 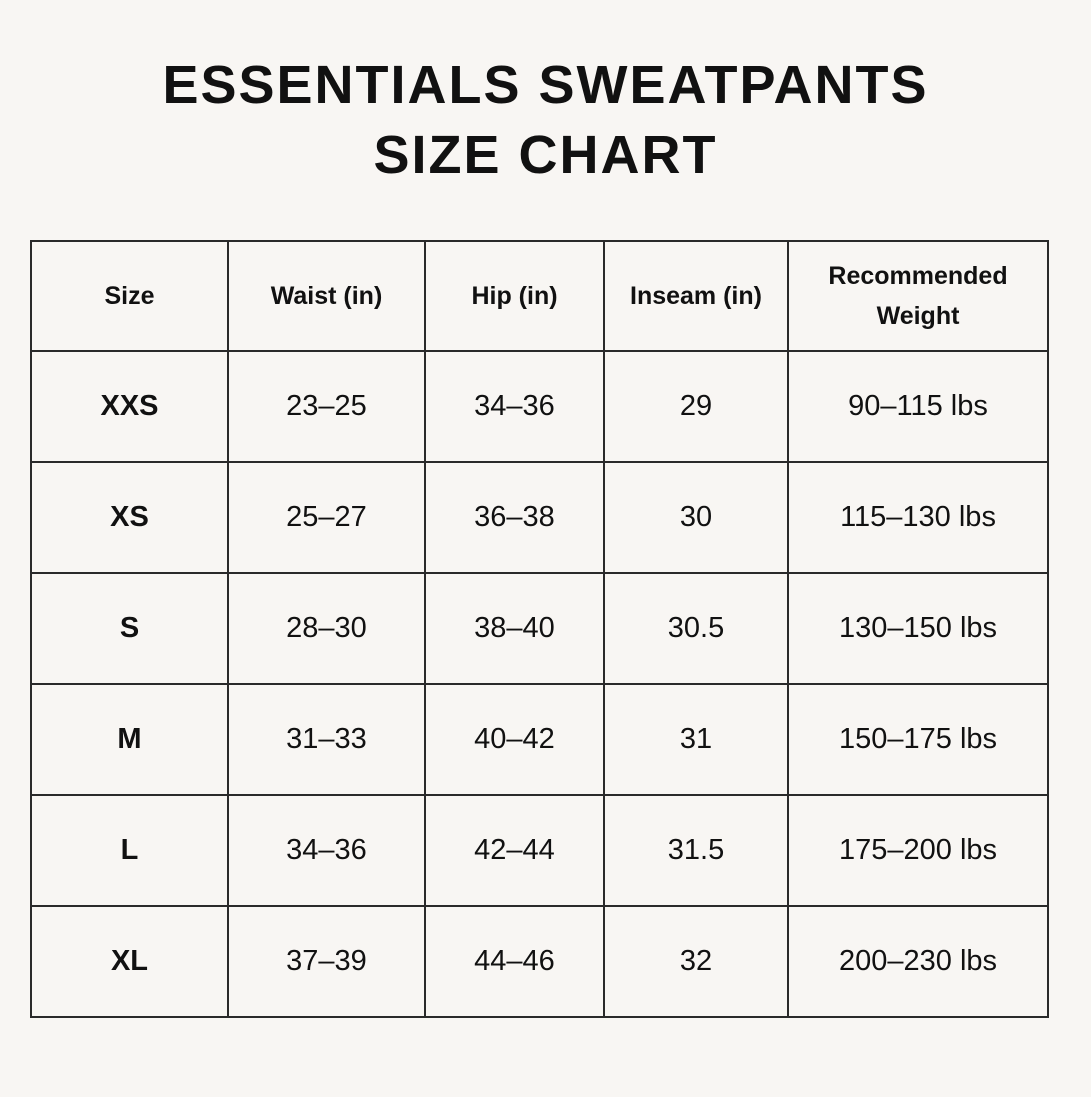 I want to click on size-cell: XS, so click(x=129, y=517).